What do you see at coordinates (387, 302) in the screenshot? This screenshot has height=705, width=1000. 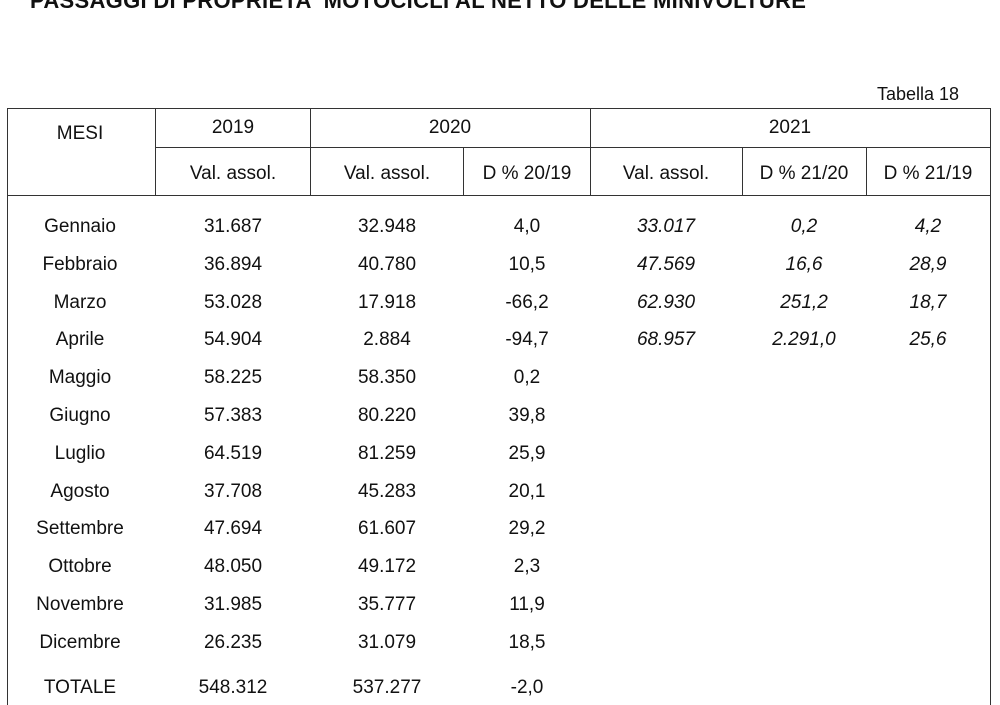 I see `table-cell: 17.918` at bounding box center [387, 302].